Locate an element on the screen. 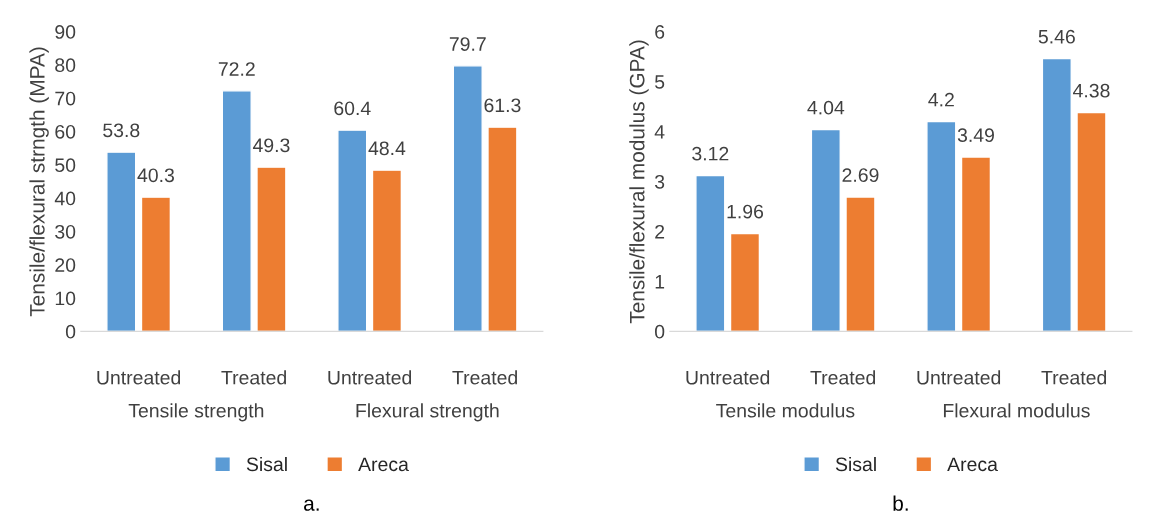 The height and width of the screenshot is (526, 1155). data-label: 48.4 is located at coordinates (387, 148).